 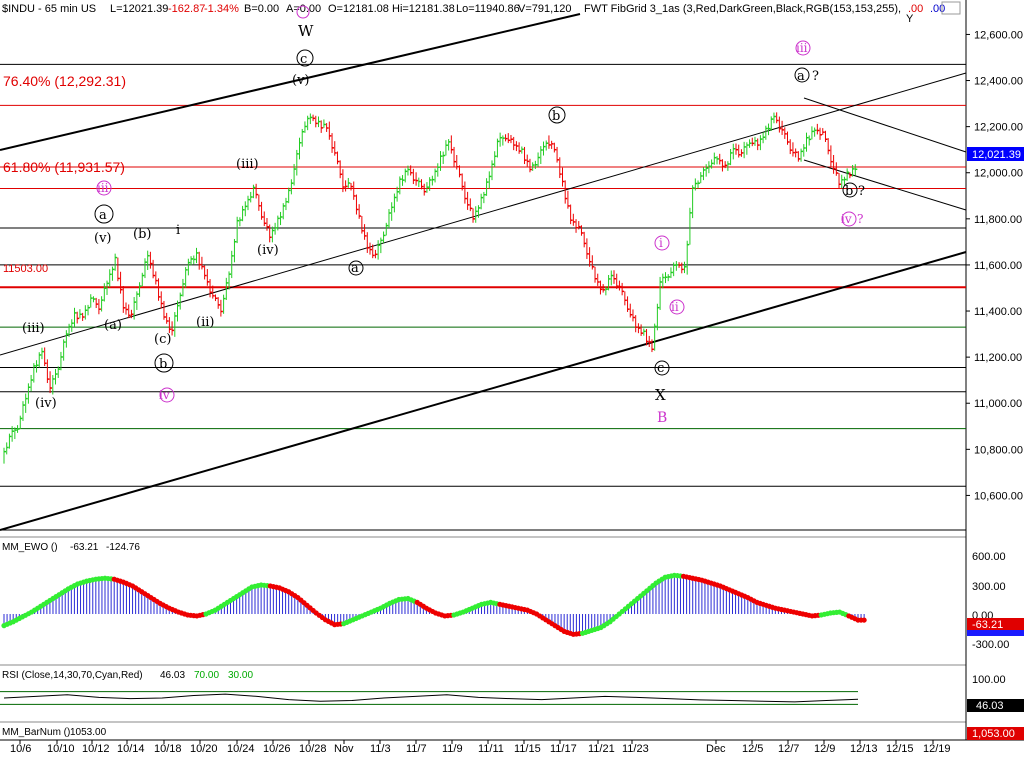 I want to click on price-tick-label: 10,600.00, so click(x=998, y=496).